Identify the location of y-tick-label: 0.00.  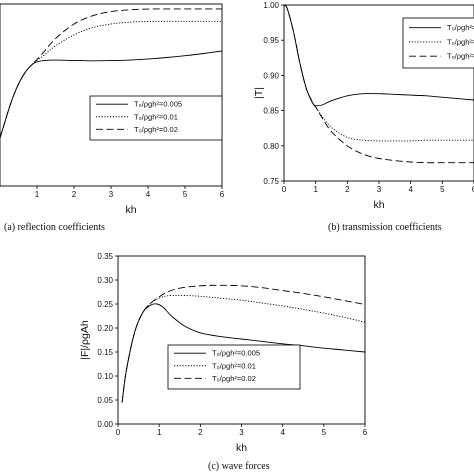
(105, 424).